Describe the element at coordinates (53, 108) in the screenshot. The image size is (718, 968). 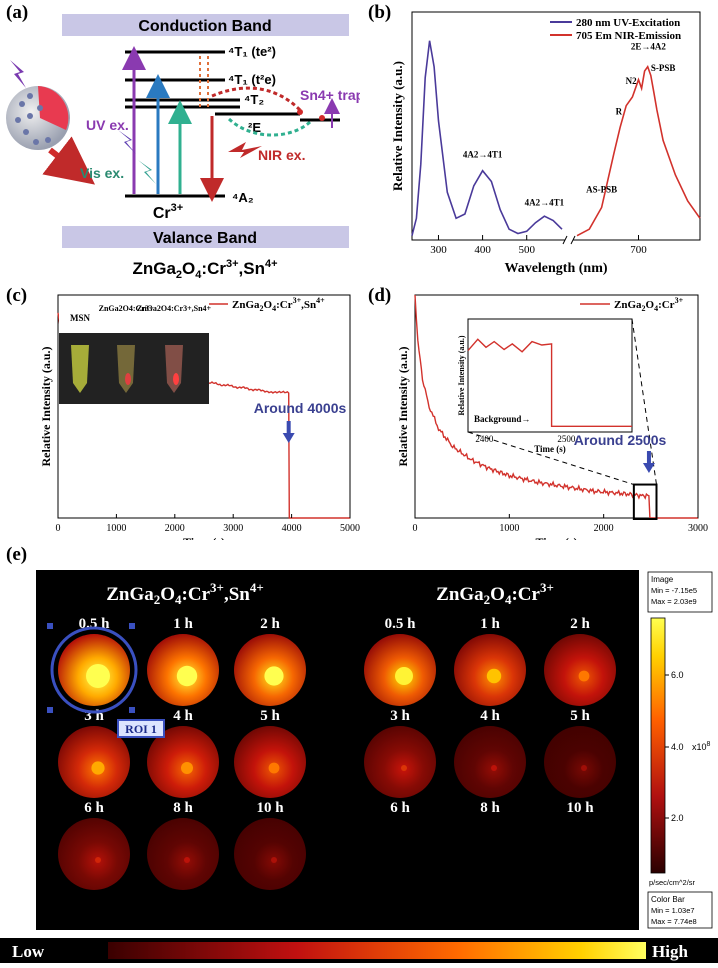
I see `nanoparticle-loaded-region` at that location.